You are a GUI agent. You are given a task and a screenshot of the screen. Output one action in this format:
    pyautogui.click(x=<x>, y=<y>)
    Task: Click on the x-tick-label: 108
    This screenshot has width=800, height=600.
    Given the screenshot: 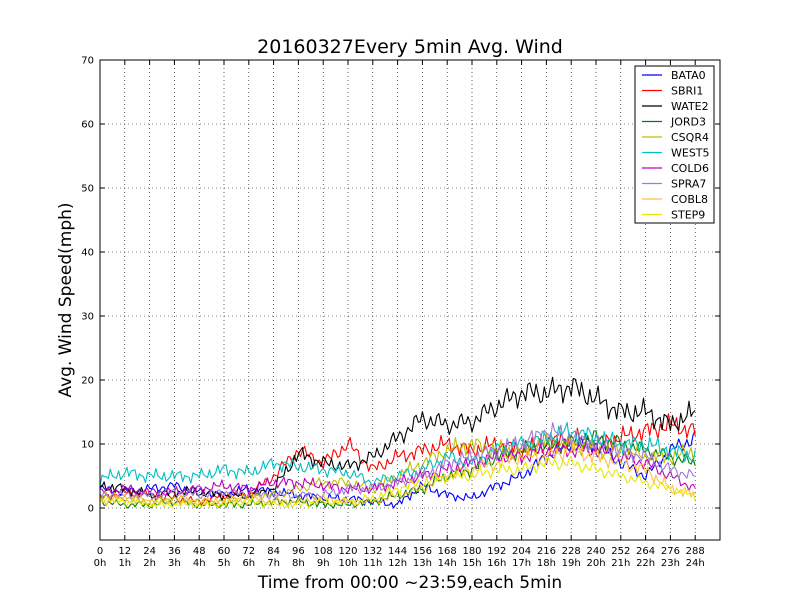 What is the action you would take?
    pyautogui.click(x=323, y=551)
    